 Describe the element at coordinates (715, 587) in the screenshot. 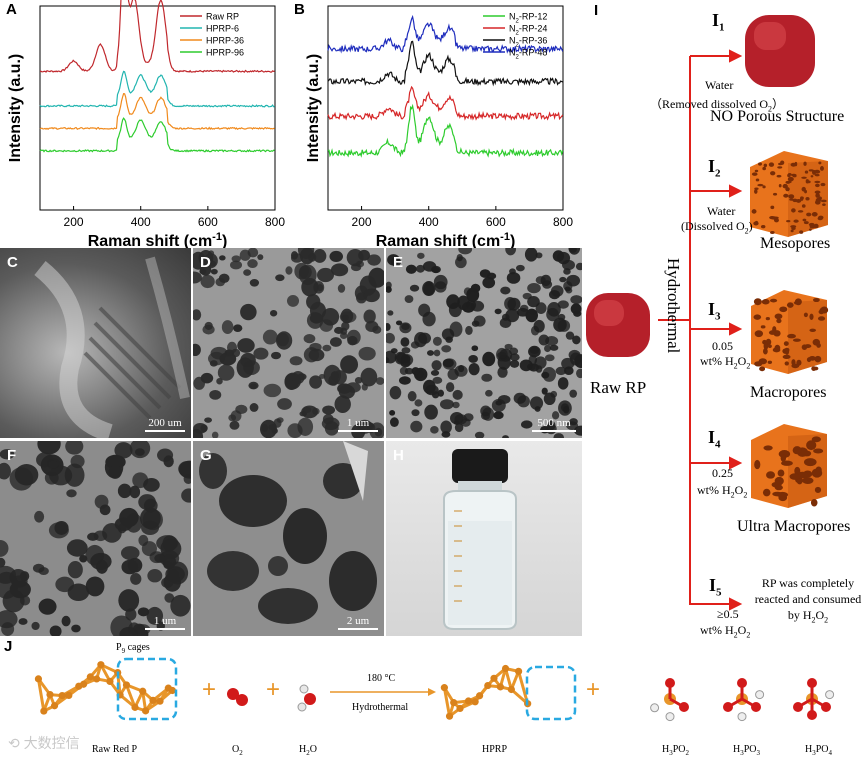

I see `route-i5-tag: I5` at that location.